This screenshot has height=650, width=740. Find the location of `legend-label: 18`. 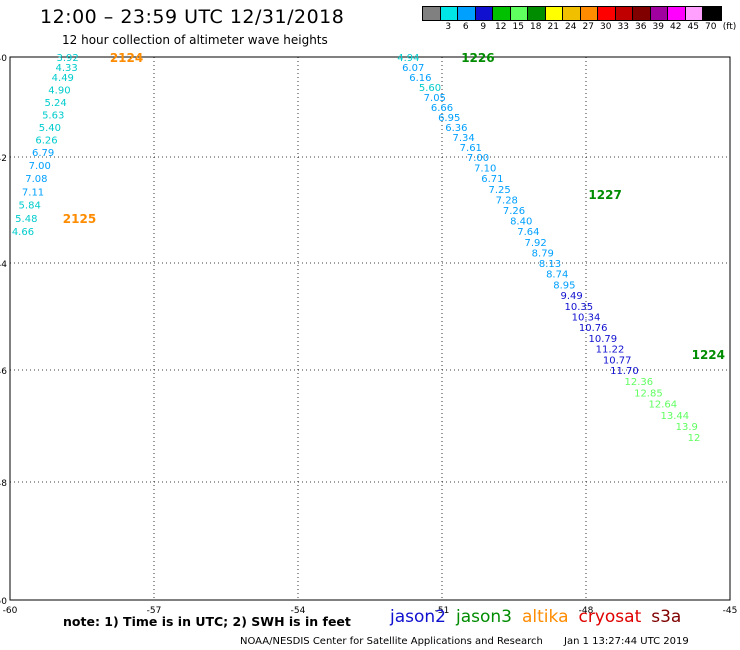

legend-label: 18 is located at coordinates (536, 27).